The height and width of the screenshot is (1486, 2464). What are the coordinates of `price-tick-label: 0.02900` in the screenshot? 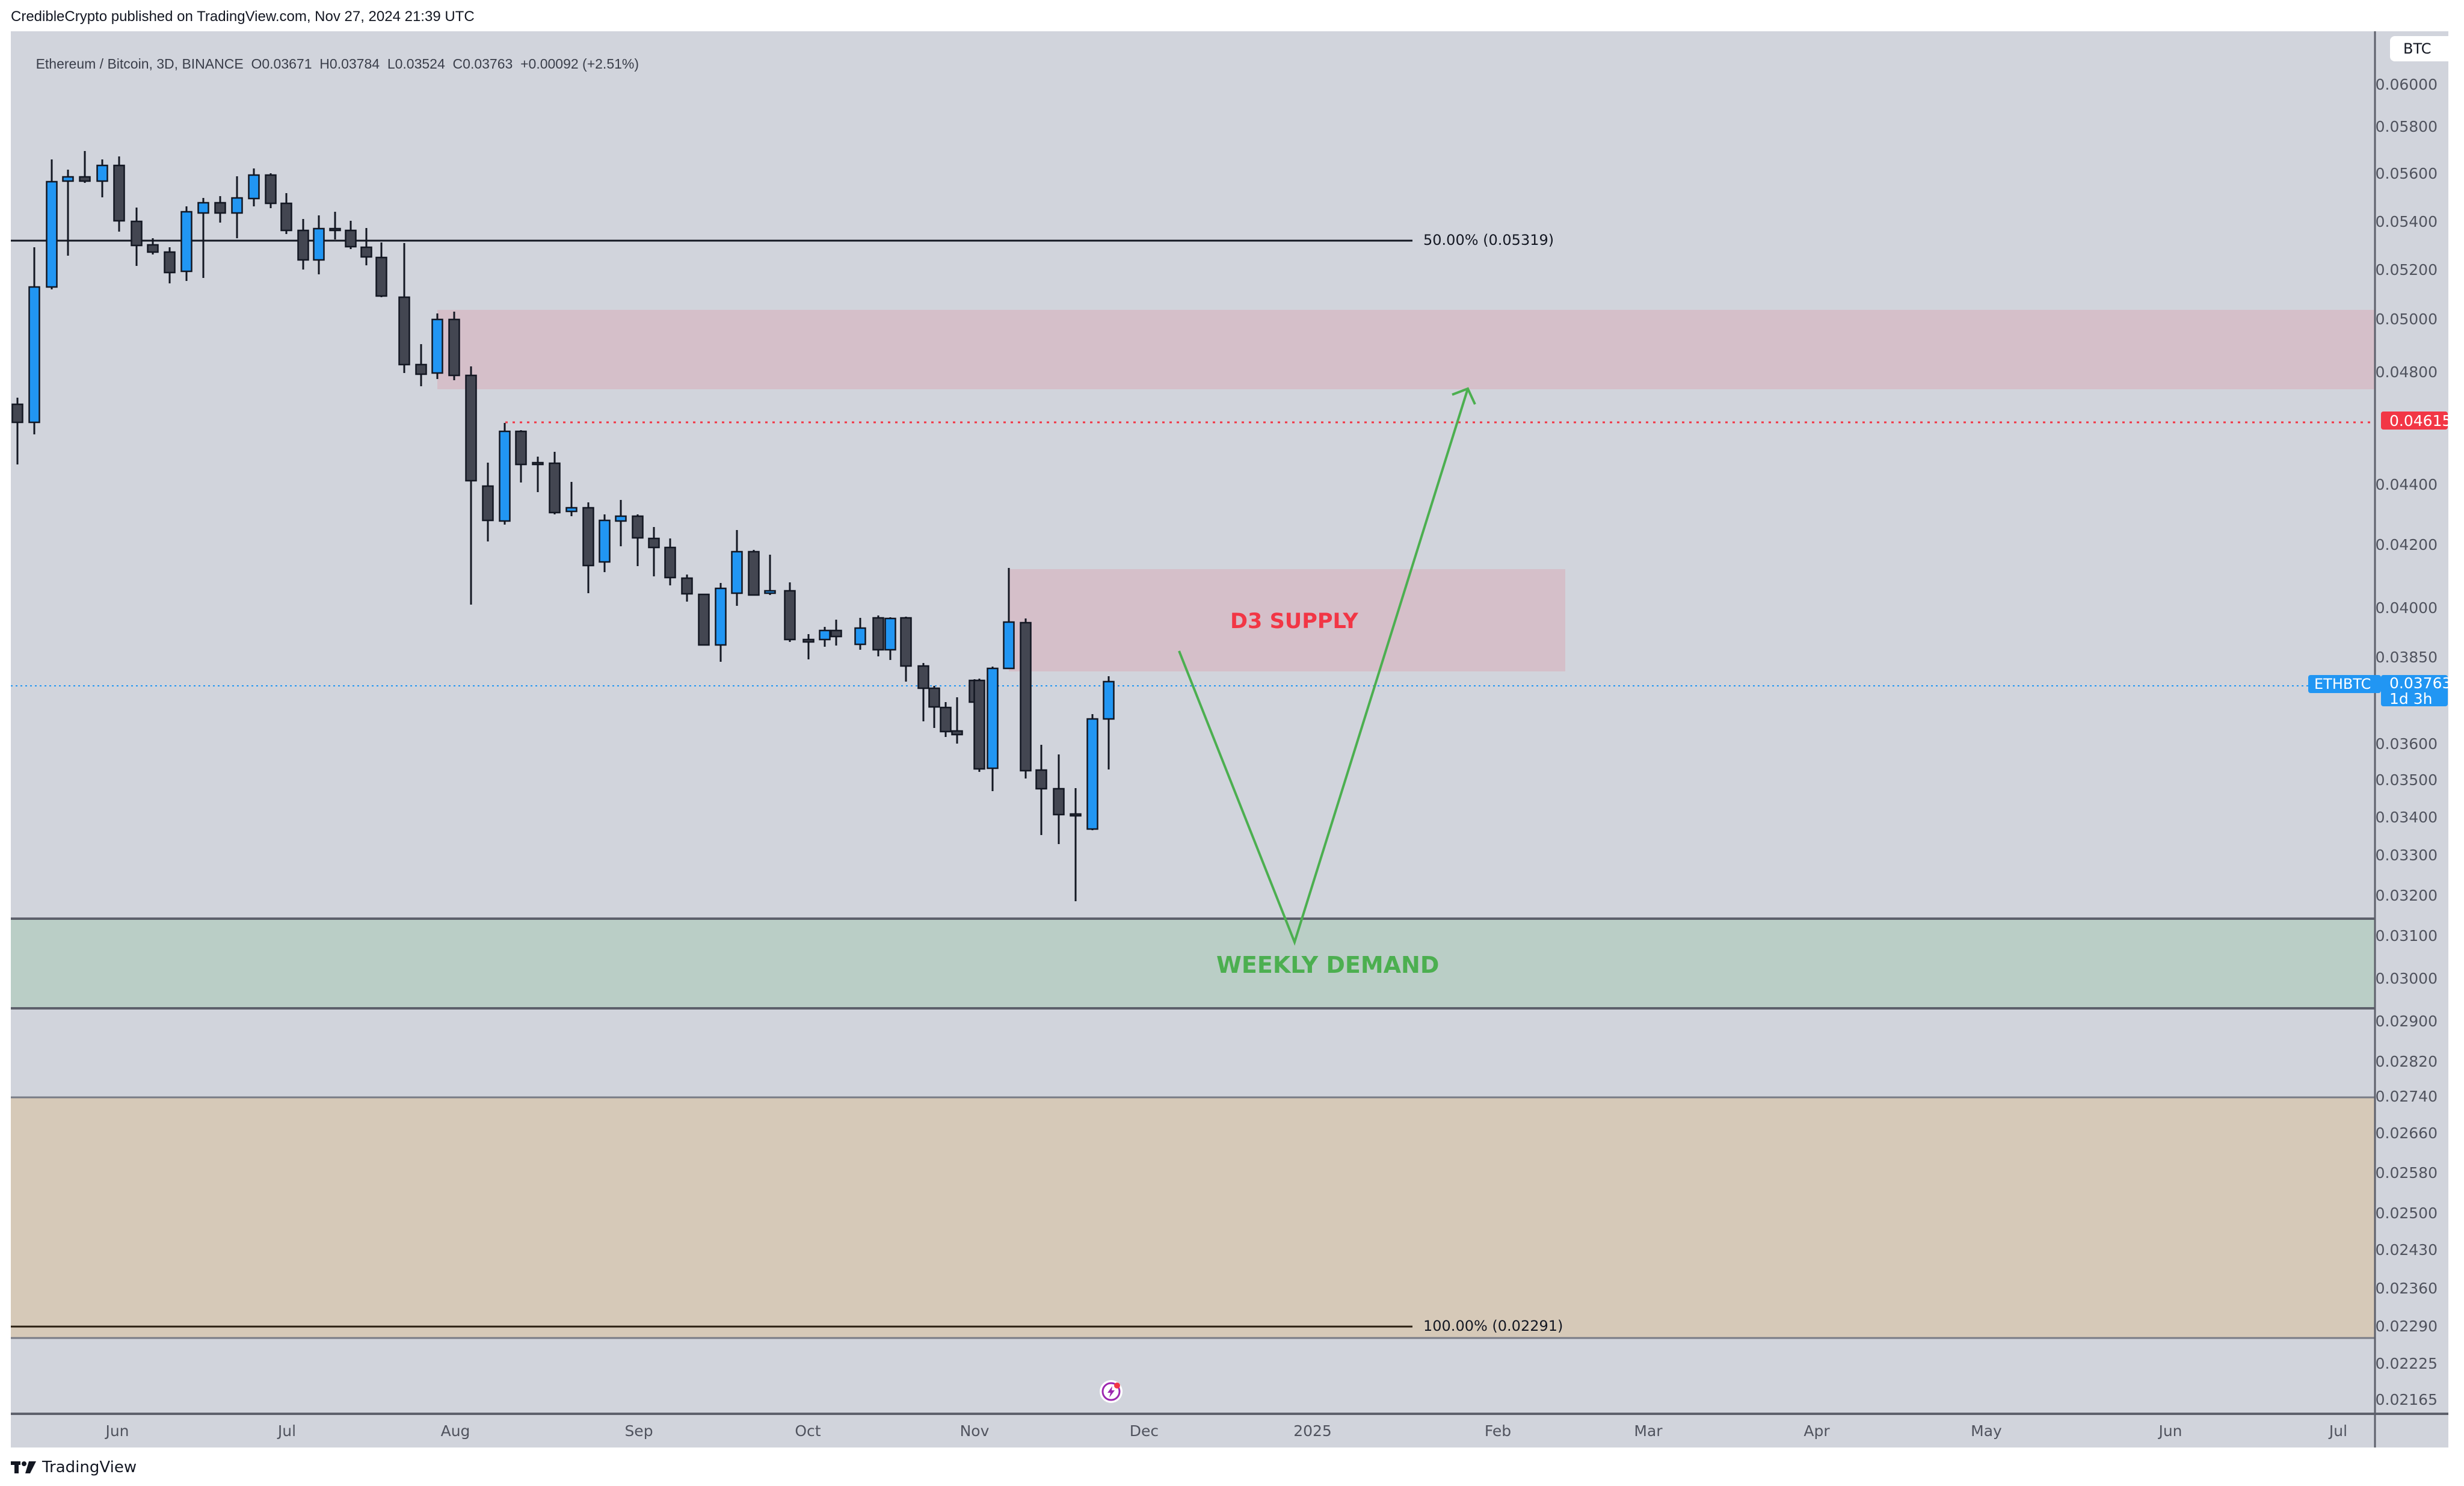 It's located at (2407, 1021).